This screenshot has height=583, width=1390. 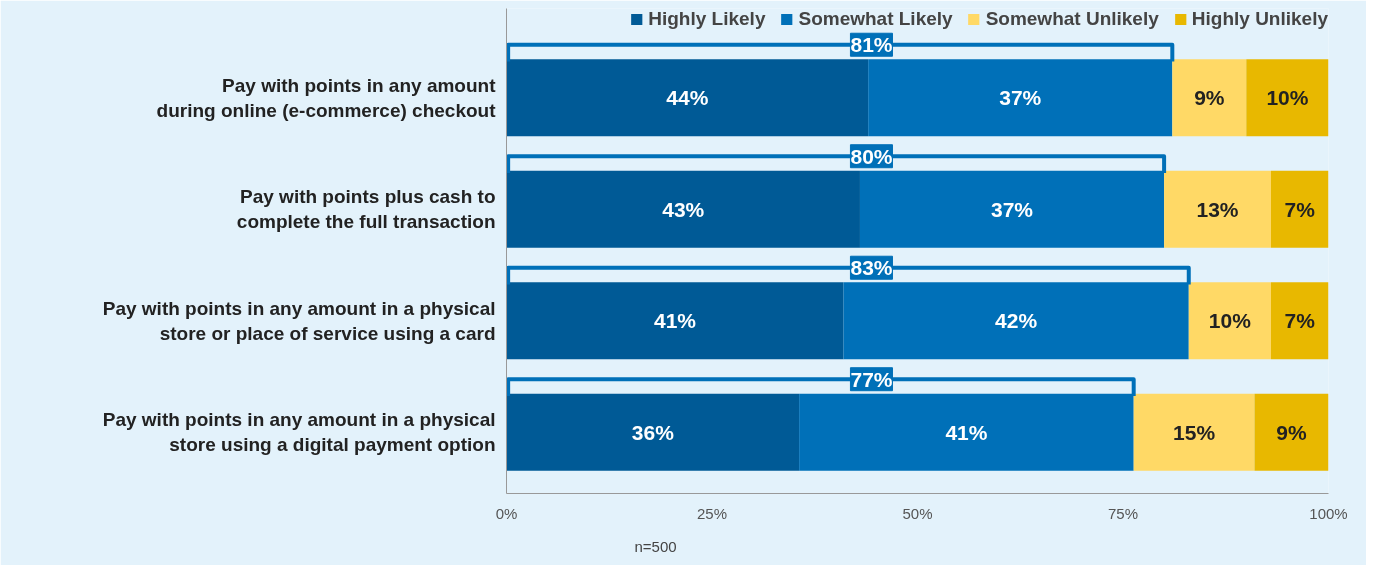 I want to click on y-tick-label: Pay with points in any amount in a physical store using a digital payment option, so click(x=299, y=432).